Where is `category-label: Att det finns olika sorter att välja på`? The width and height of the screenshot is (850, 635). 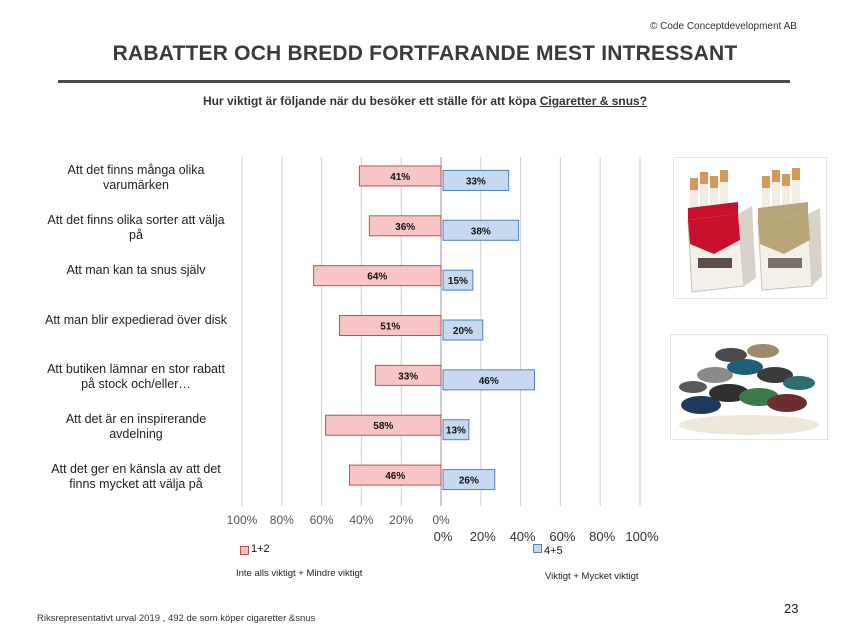 category-label: Att det finns olika sorter att välja på is located at coordinates (136, 227).